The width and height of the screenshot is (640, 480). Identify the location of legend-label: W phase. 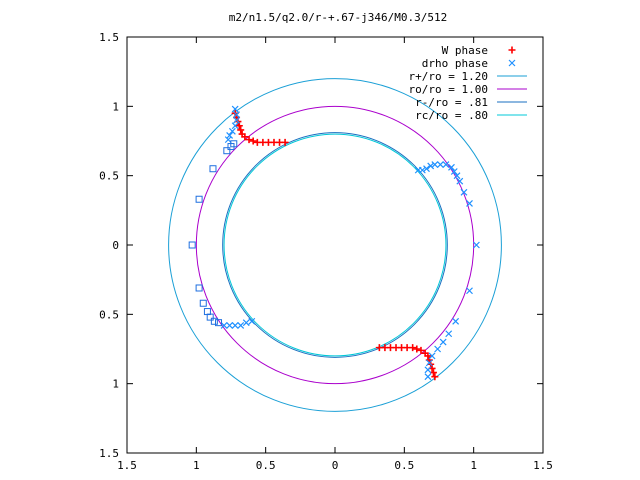
(465, 50).